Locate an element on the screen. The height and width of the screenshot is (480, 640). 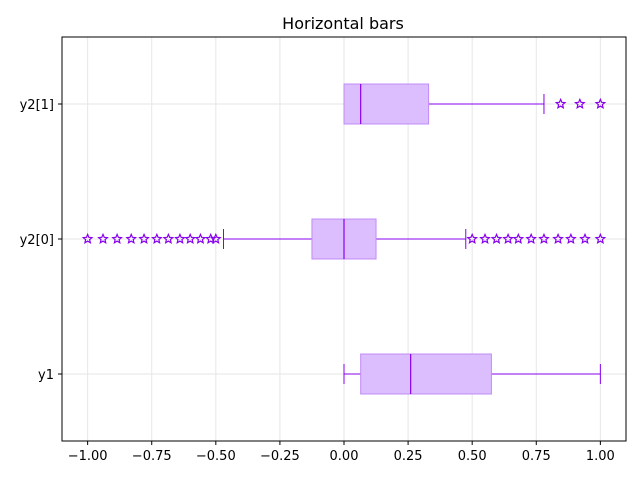
boxplot-y1 is located at coordinates (472, 374).